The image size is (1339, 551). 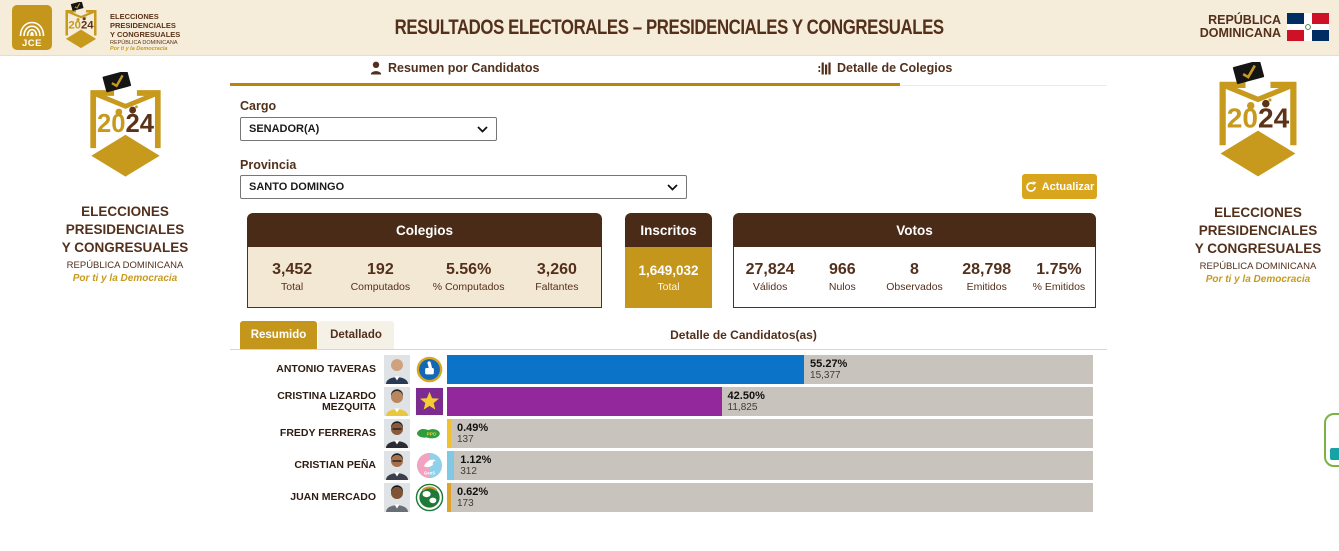 What do you see at coordinates (32, 43) in the screenshot?
I see `jce-badge-text: JCE` at bounding box center [32, 43].